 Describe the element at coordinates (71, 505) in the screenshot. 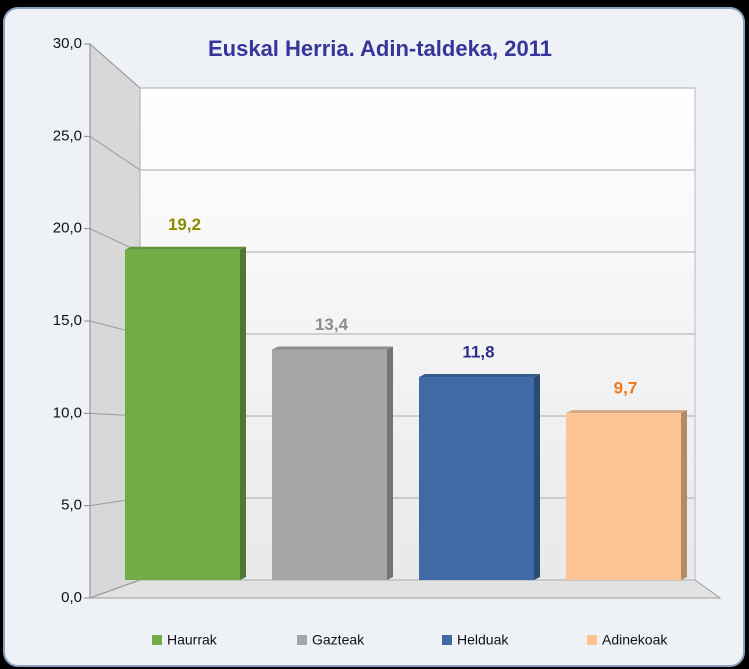

I see `y-tick-label: 5,0` at that location.